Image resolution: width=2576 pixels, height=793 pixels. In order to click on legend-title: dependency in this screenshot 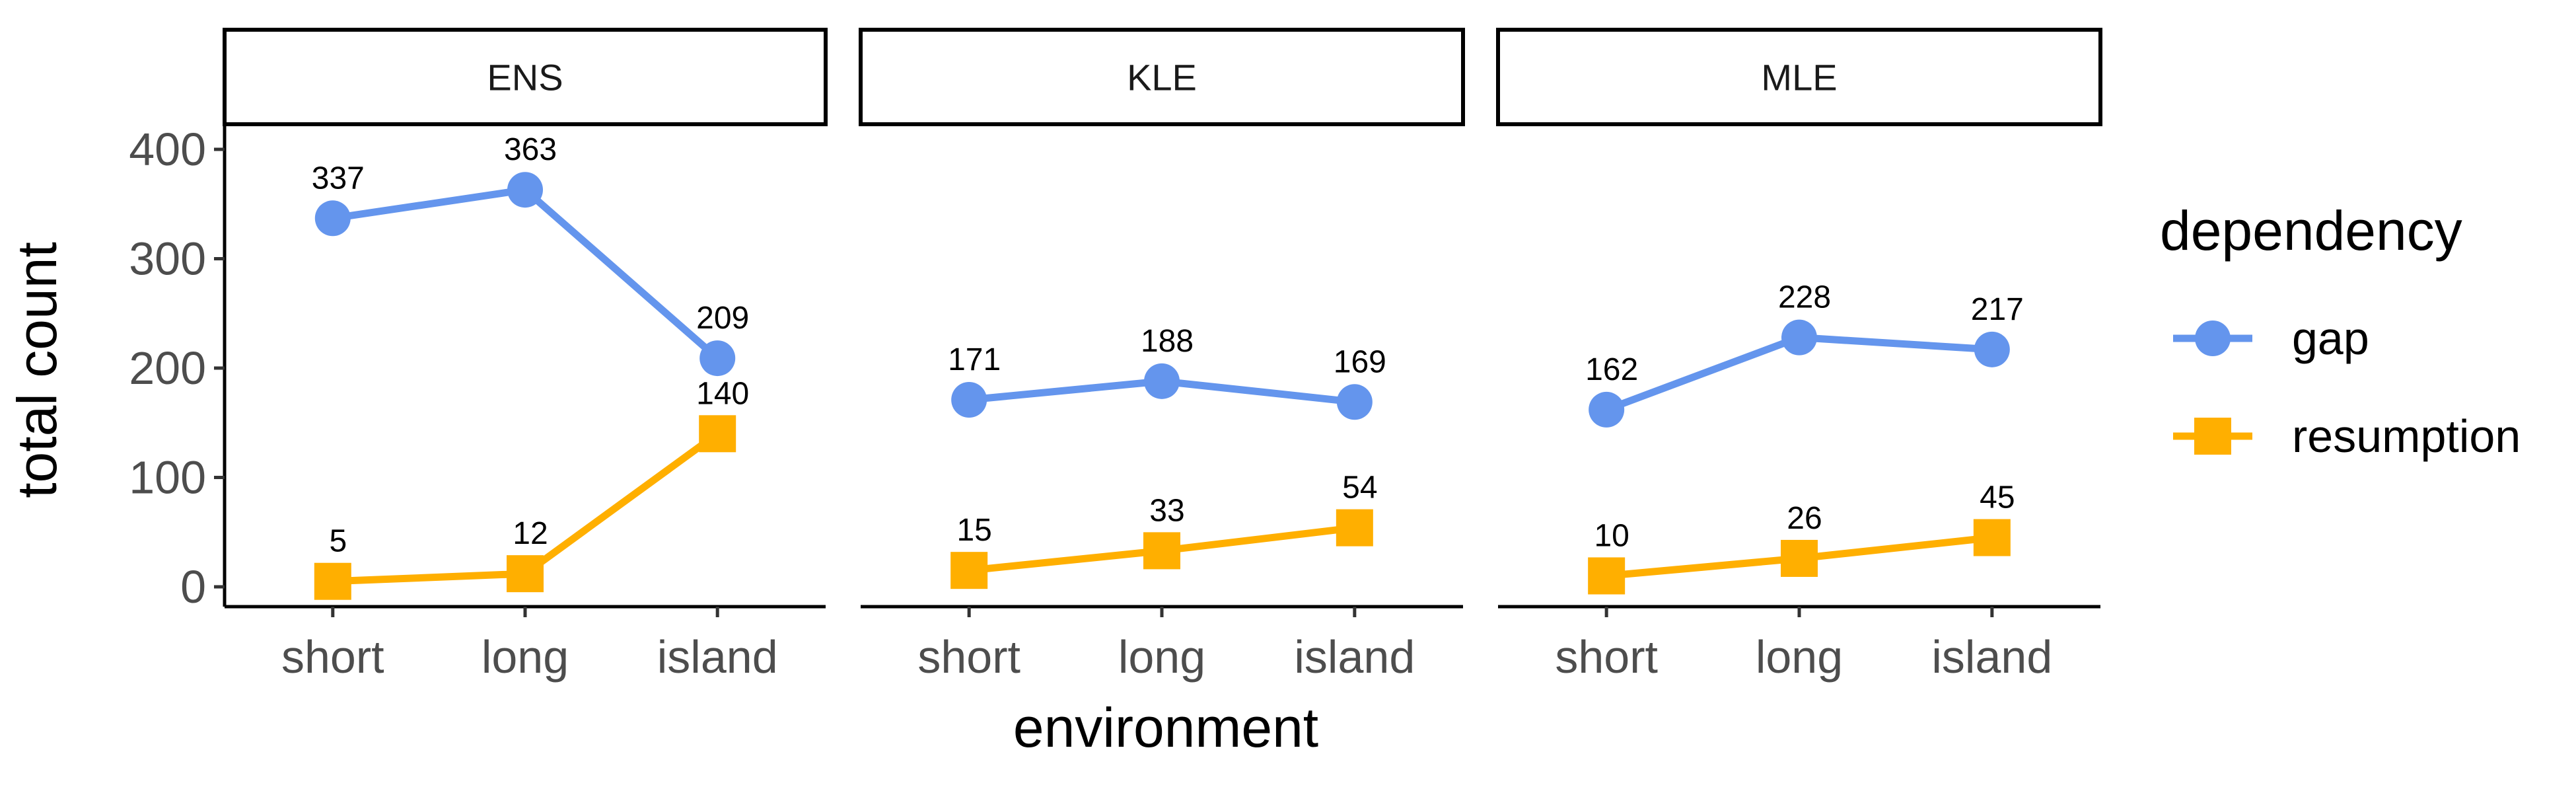, I will do `click(2311, 231)`.